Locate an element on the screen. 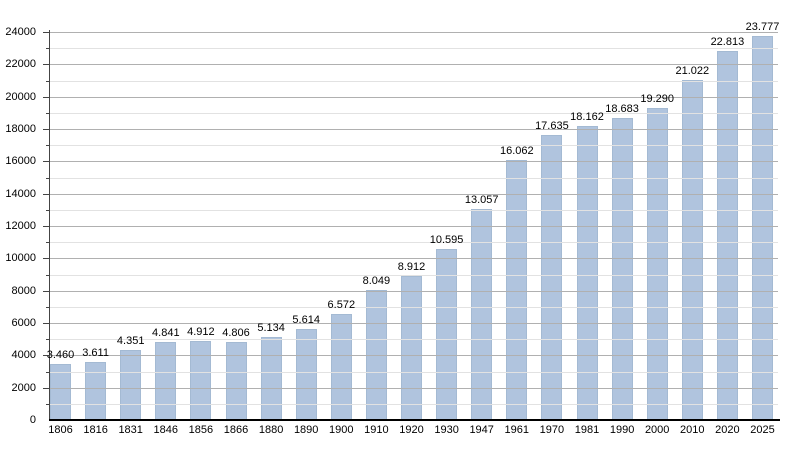  x-tick-label-1910: 1910 is located at coordinates (376, 430).